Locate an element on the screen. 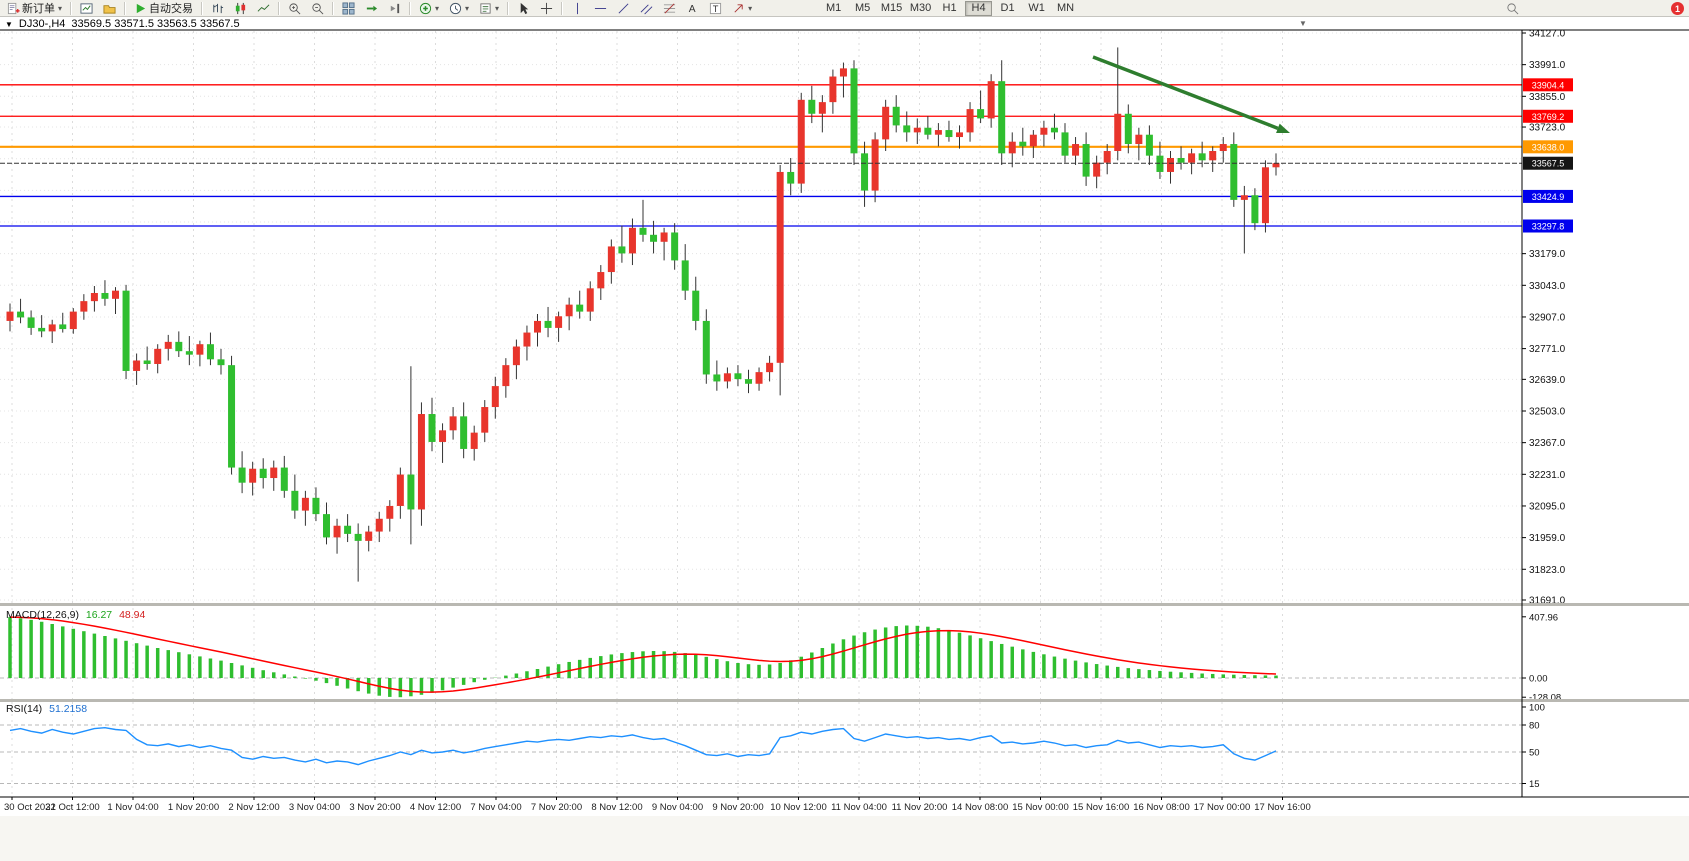 The height and width of the screenshot is (861, 1689). timeframe-mn-button: MN is located at coordinates (1065, 8).